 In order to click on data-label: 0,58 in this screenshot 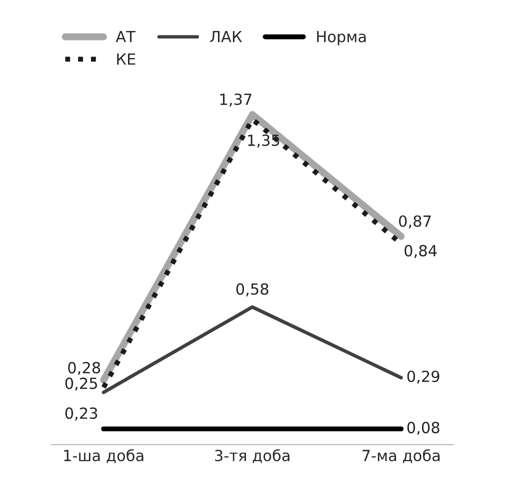, I will do `click(252, 289)`.